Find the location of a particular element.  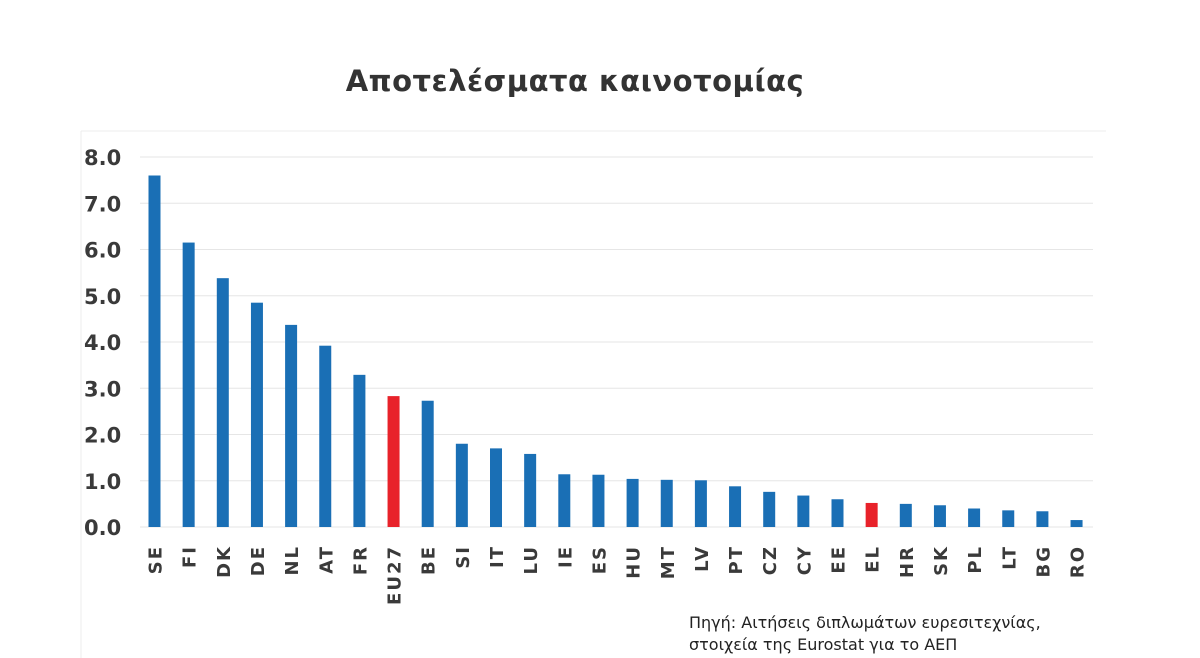

source-line-2: στοιχεία της Eurostat για το ΑΕΠ is located at coordinates (823, 644).